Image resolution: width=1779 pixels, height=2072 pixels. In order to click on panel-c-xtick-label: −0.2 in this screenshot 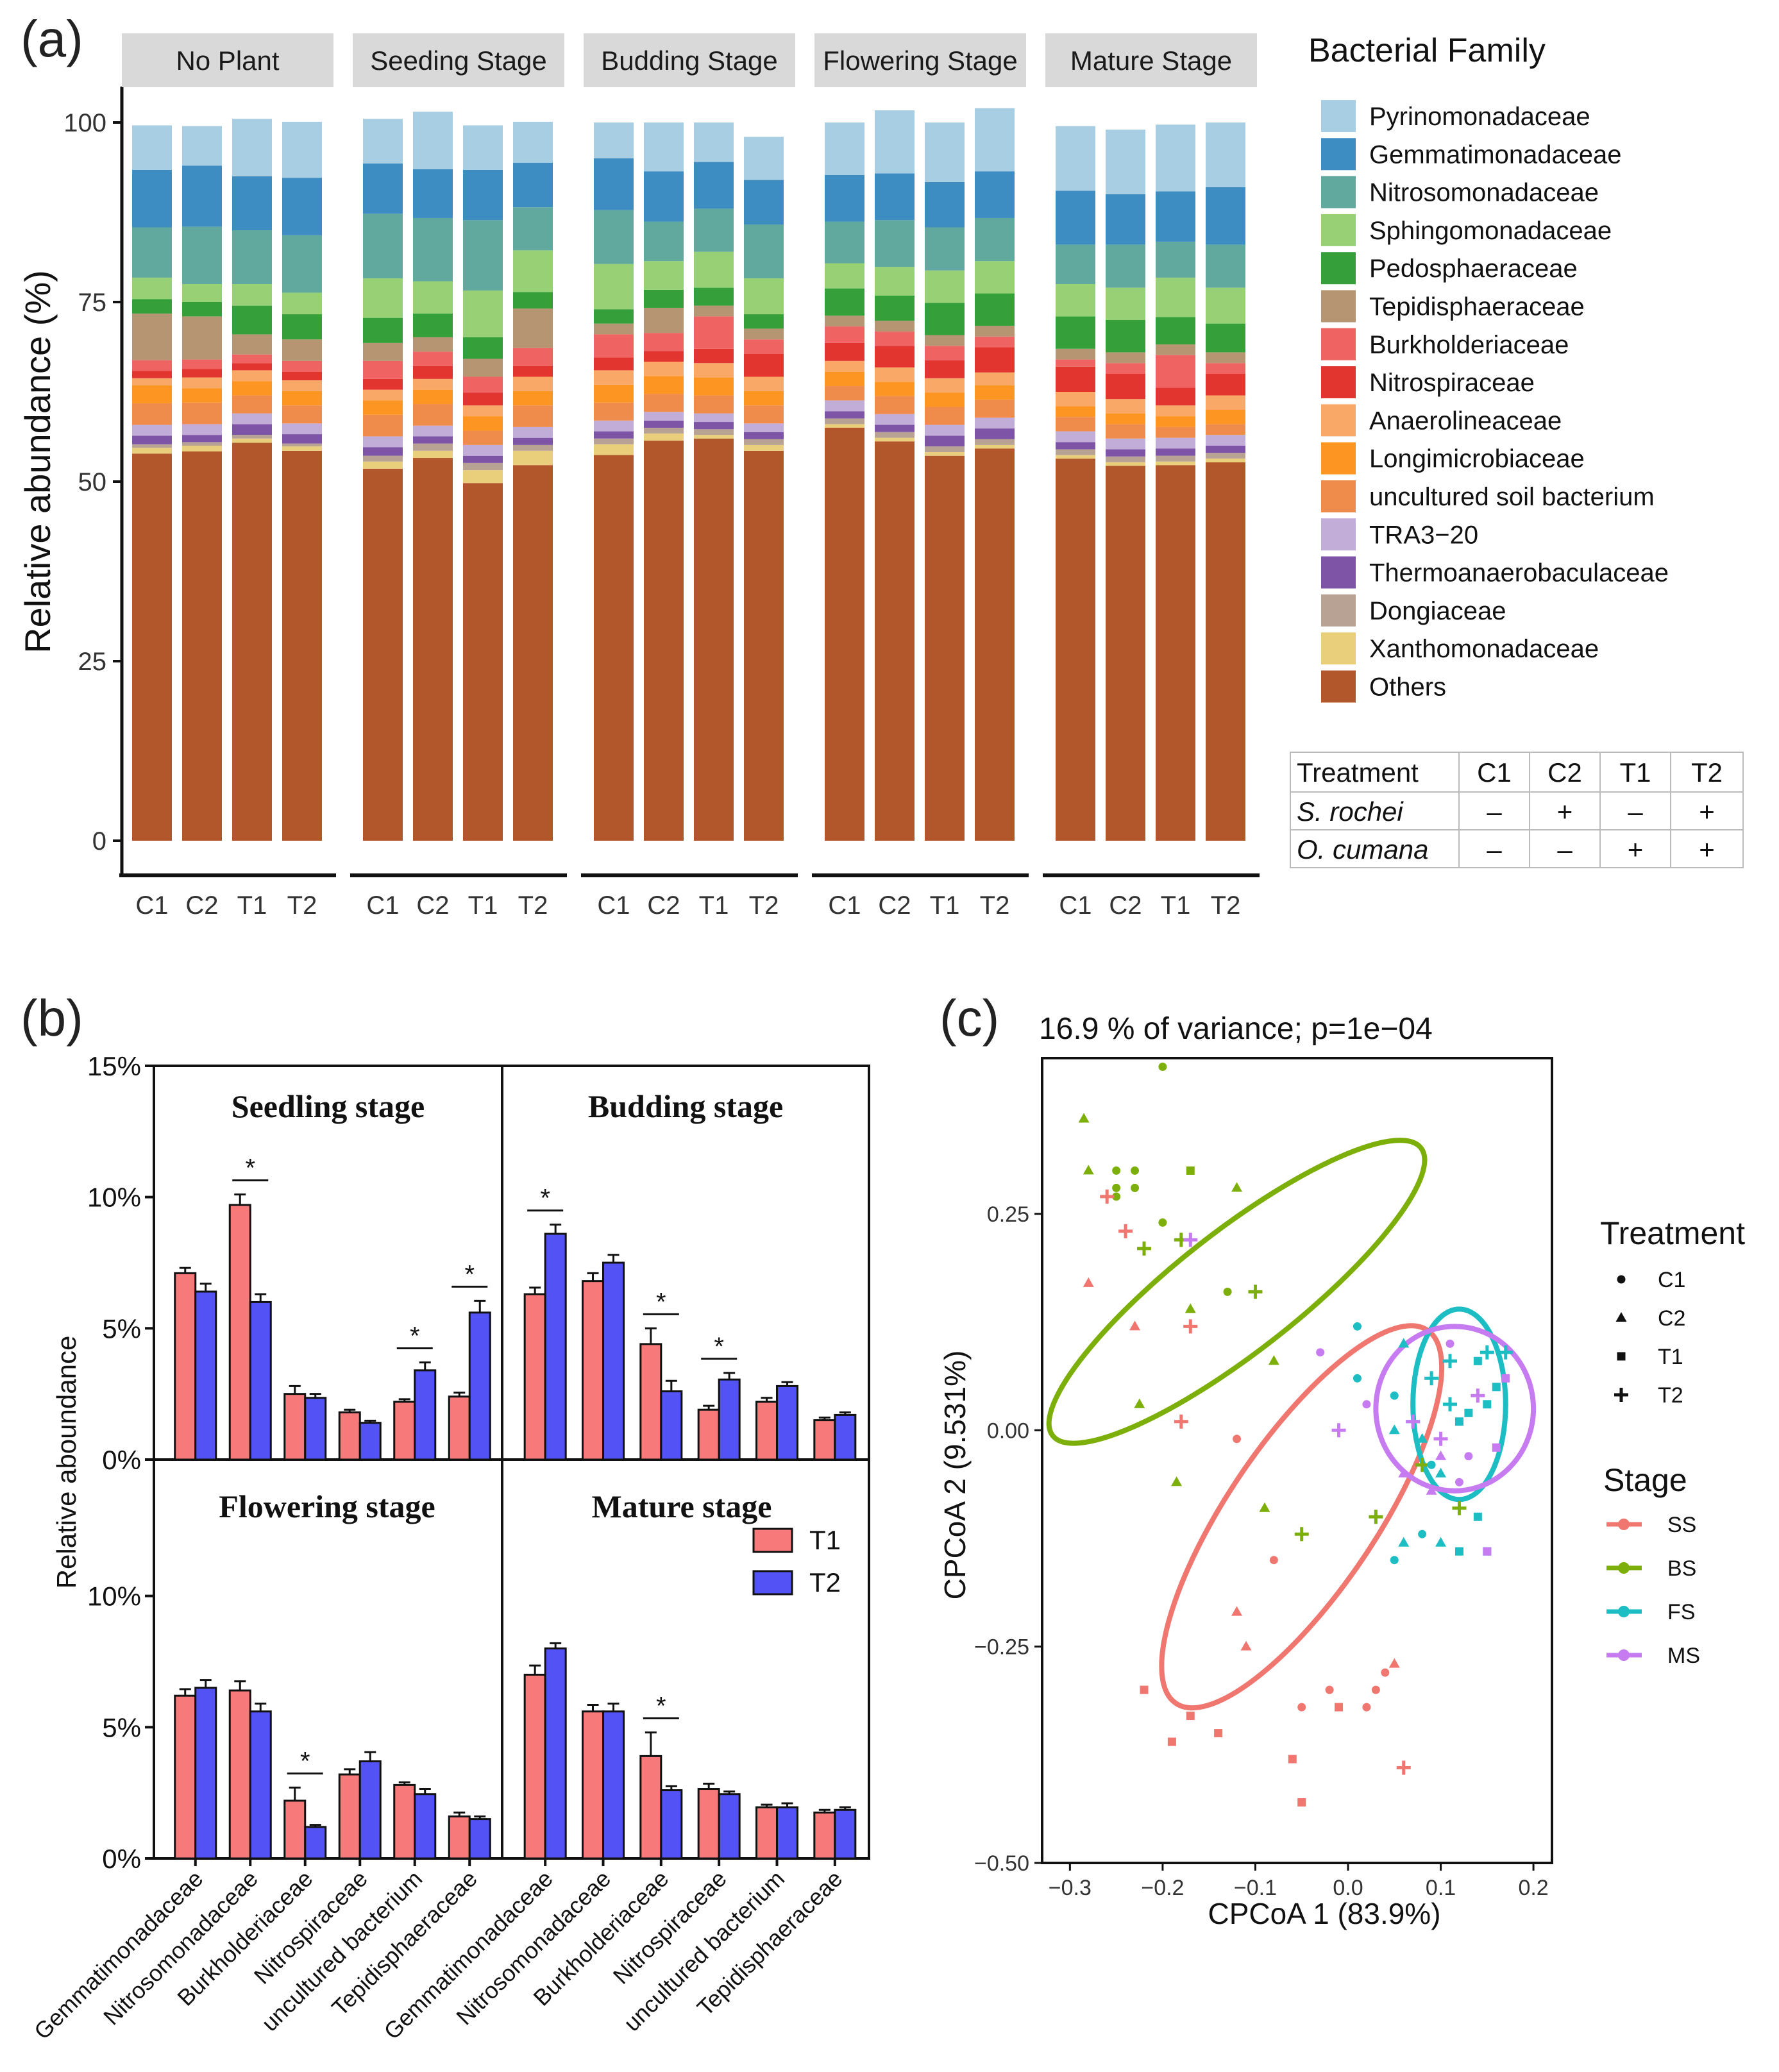, I will do `click(1162, 1888)`.